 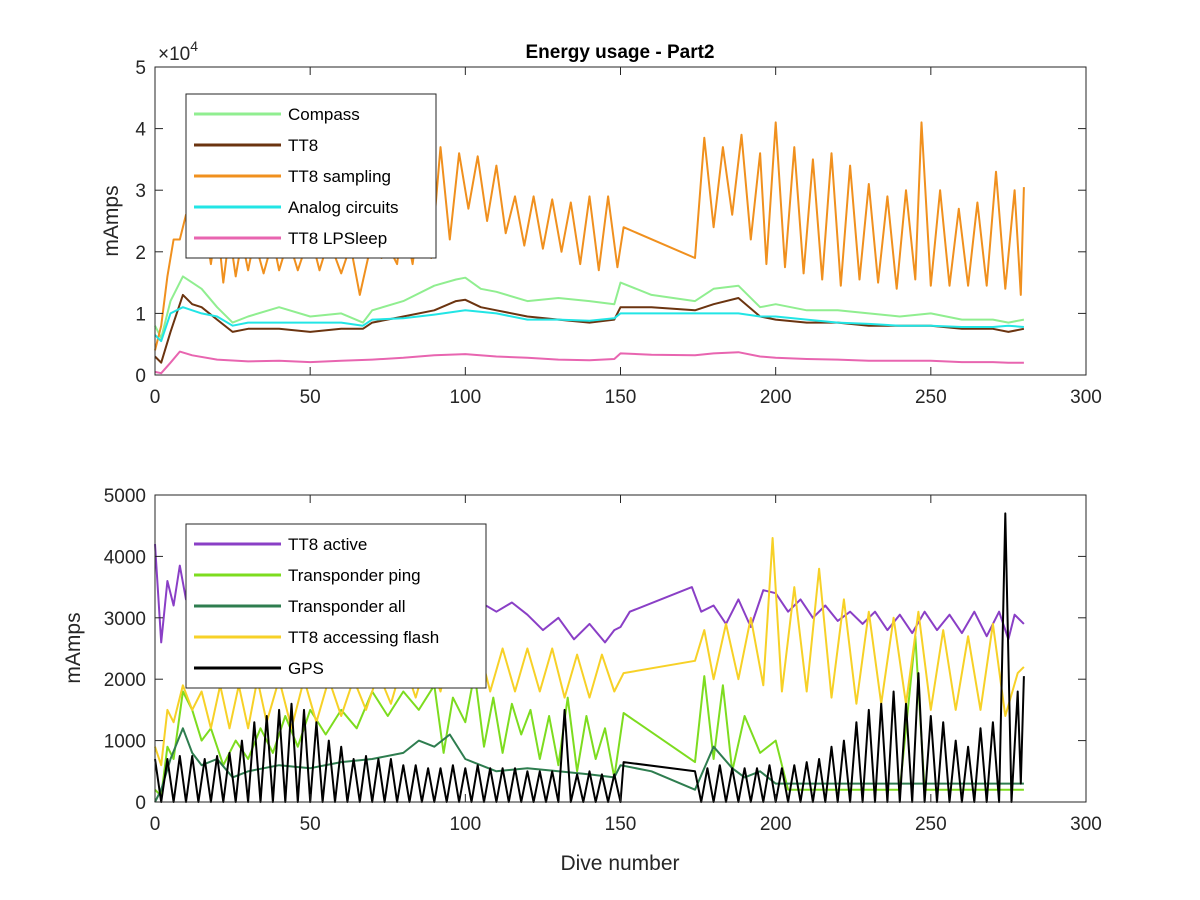 I want to click on bottom-y-tick-label: 0, so click(x=140, y=803).